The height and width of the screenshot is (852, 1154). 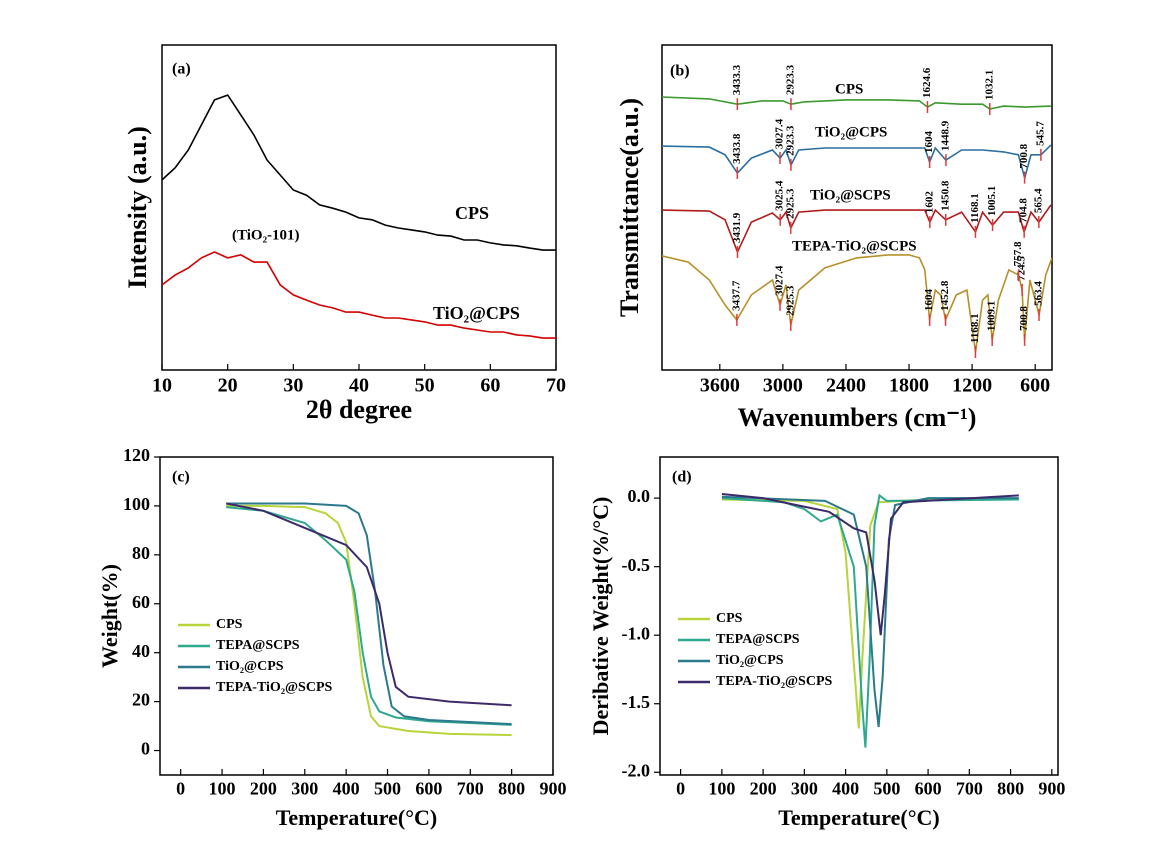 What do you see at coordinates (720, 386) in the screenshot?
I see `x-tick-label: 3600` at bounding box center [720, 386].